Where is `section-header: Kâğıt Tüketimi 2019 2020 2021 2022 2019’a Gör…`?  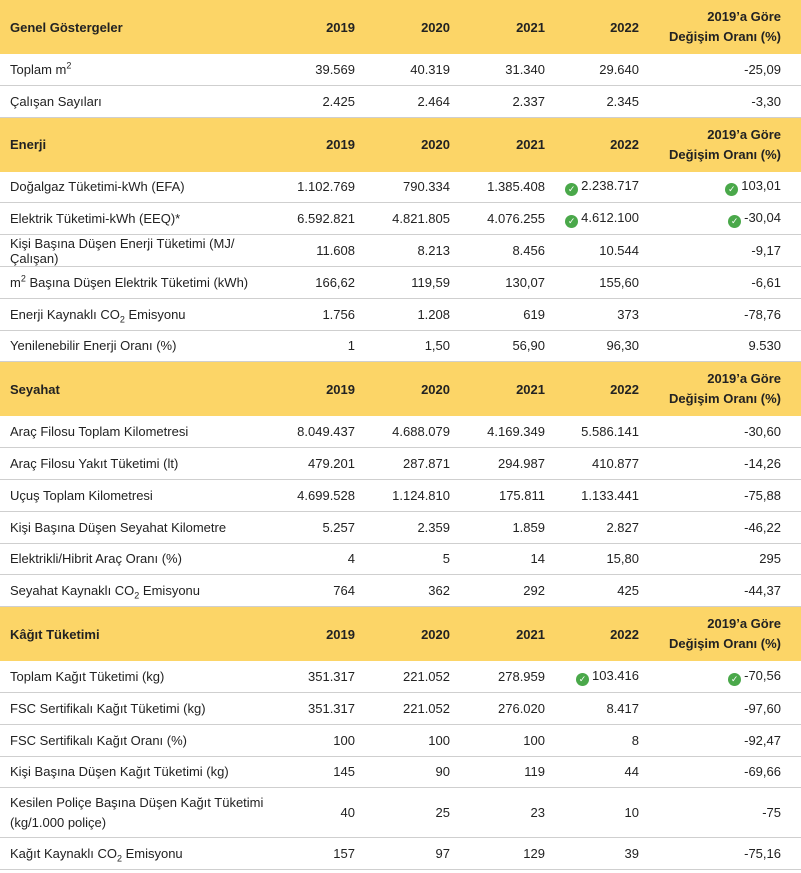 section-header: Kâğıt Tüketimi 2019 2020 2021 2022 2019’a Gör… is located at coordinates (400, 634).